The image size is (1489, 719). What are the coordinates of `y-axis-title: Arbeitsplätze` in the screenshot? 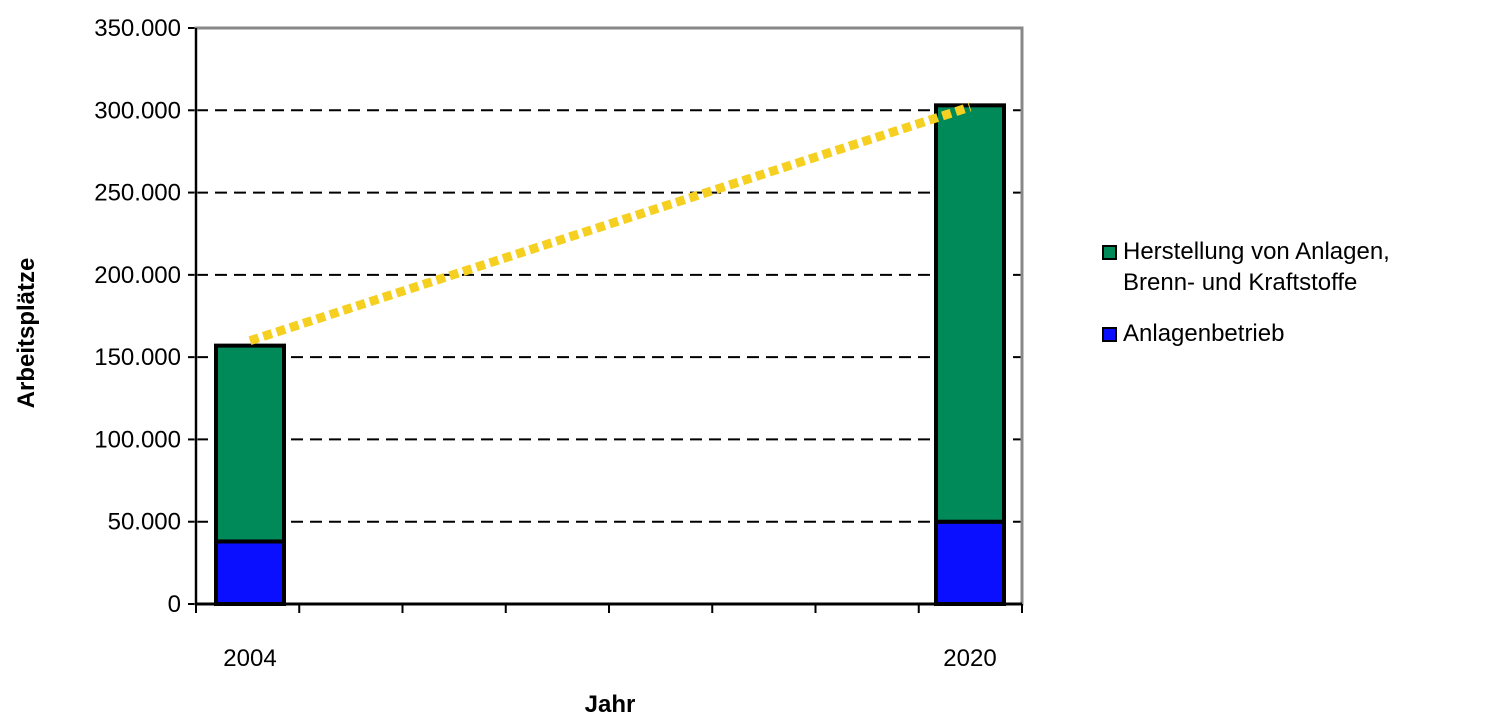 It's located at (26, 333).